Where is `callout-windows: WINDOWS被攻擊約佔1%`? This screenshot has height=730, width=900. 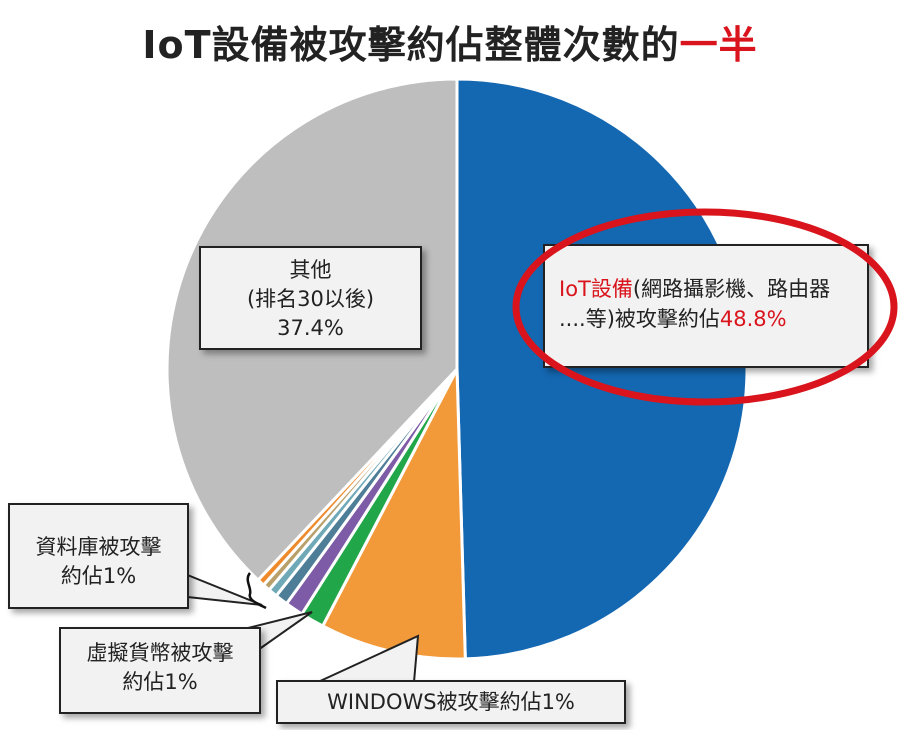
callout-windows: WINDOWS被攻擊約佔1% is located at coordinates (451, 702).